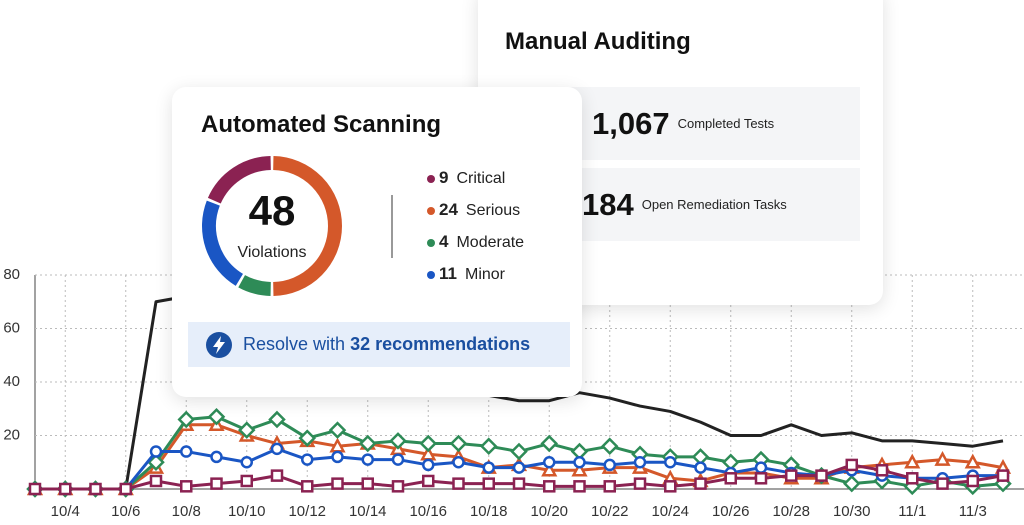  What do you see at coordinates (791, 511) in the screenshot?
I see `x-tick-label: 10/28` at bounding box center [791, 511].